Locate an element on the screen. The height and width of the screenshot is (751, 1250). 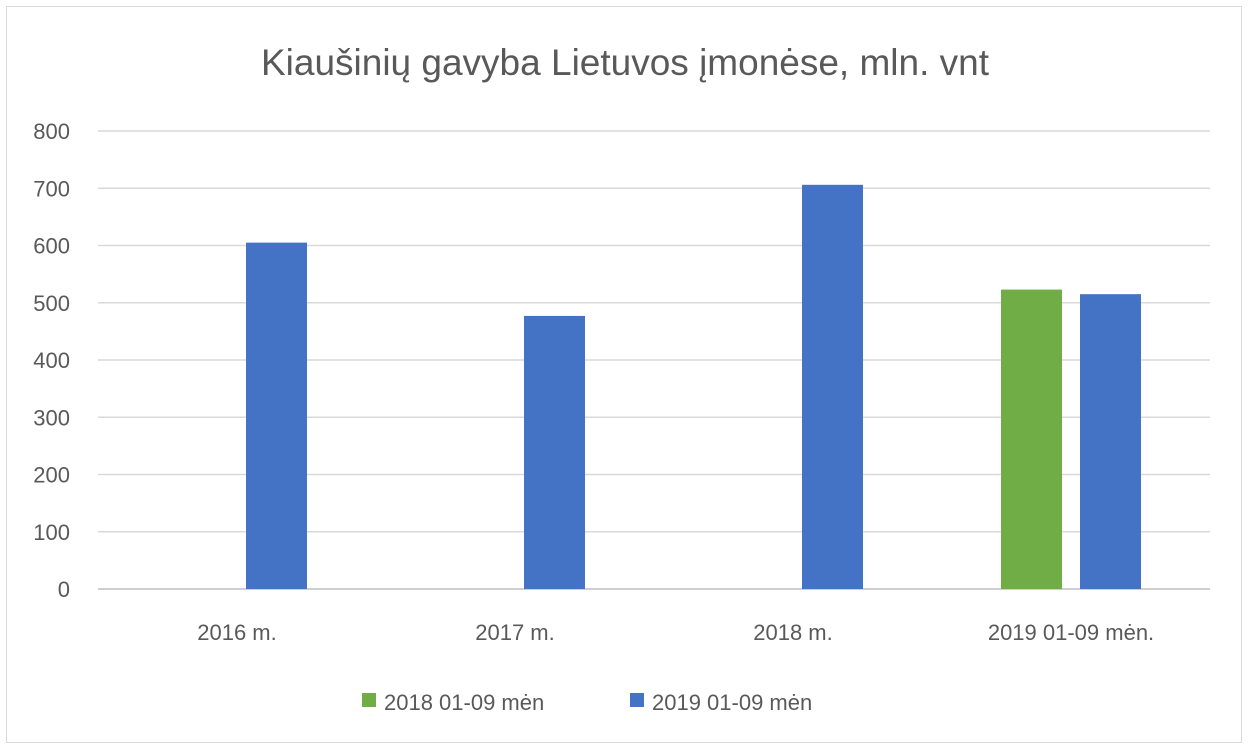
y-tick-label: 100 is located at coordinates (51, 532).